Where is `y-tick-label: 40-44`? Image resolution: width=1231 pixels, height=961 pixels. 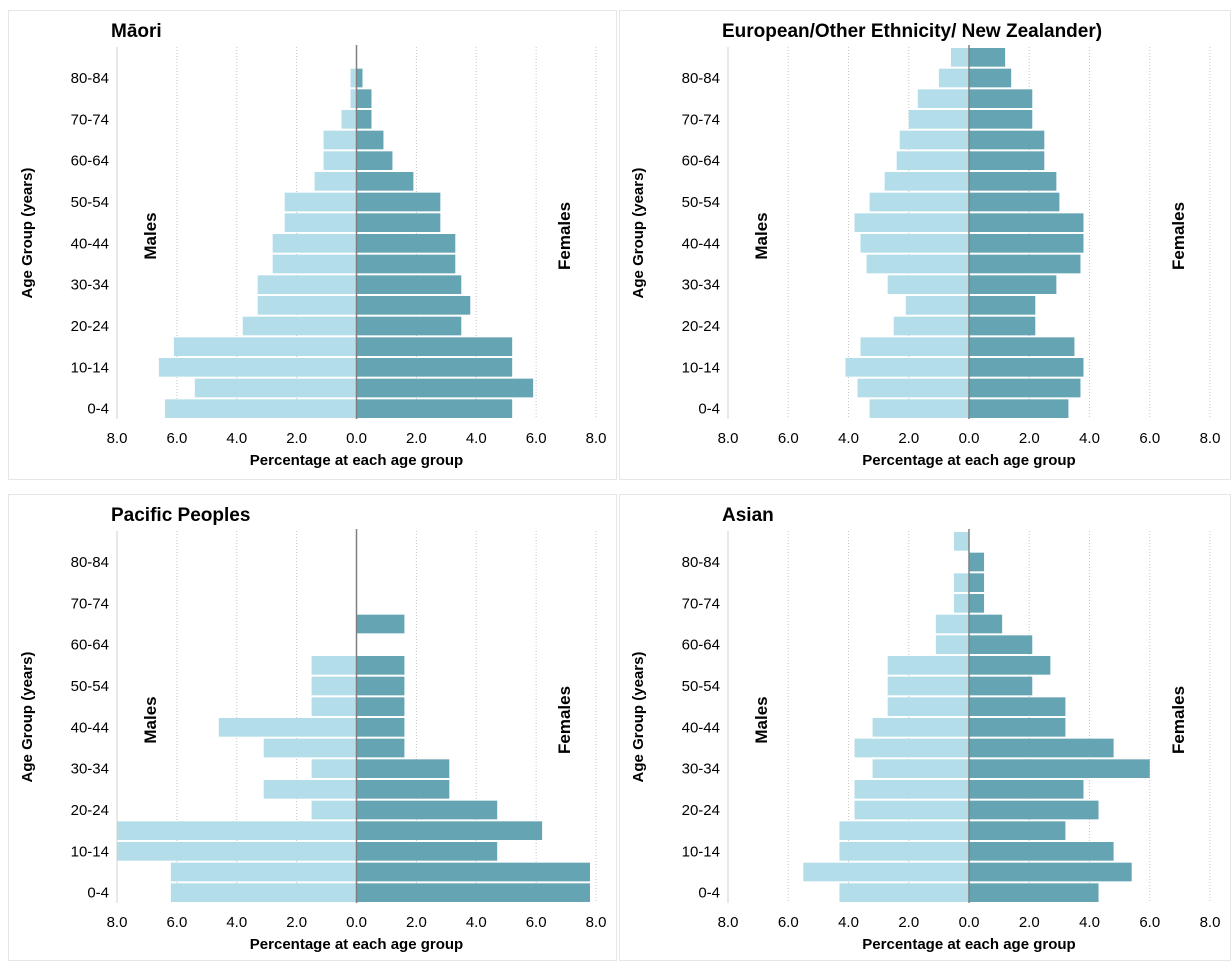 y-tick-label: 40-44 is located at coordinates (90, 727).